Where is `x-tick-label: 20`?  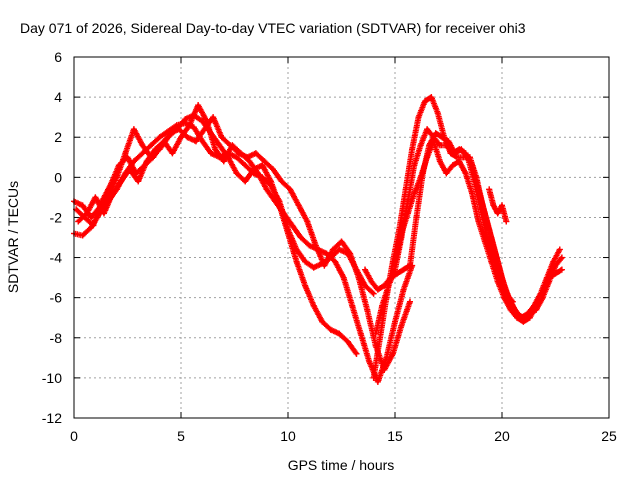
x-tick-label: 20 is located at coordinates (502, 436).